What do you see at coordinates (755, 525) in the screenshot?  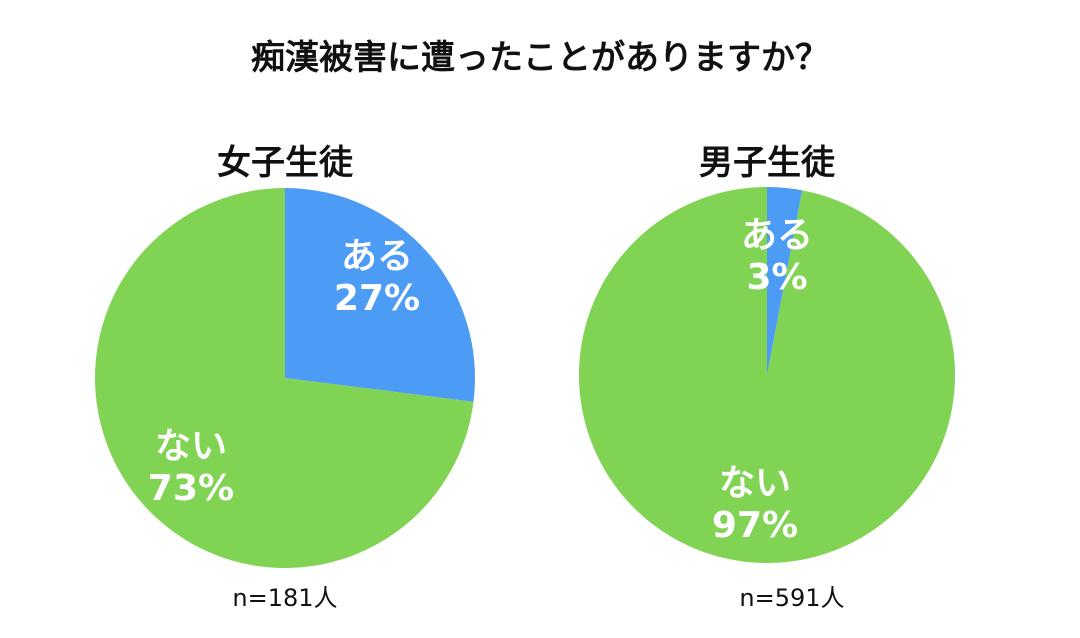 I see `slice-value-boys-no: 97%` at bounding box center [755, 525].